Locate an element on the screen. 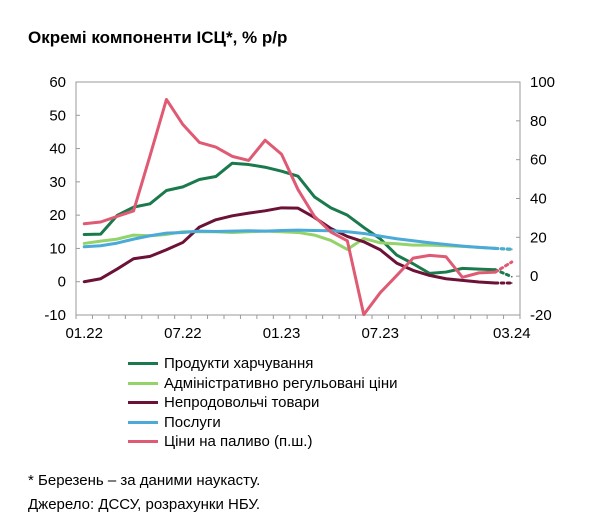 The width and height of the screenshot is (607, 526). legend-label-administered: Адміністративно регульовані ціни is located at coordinates (281, 383).